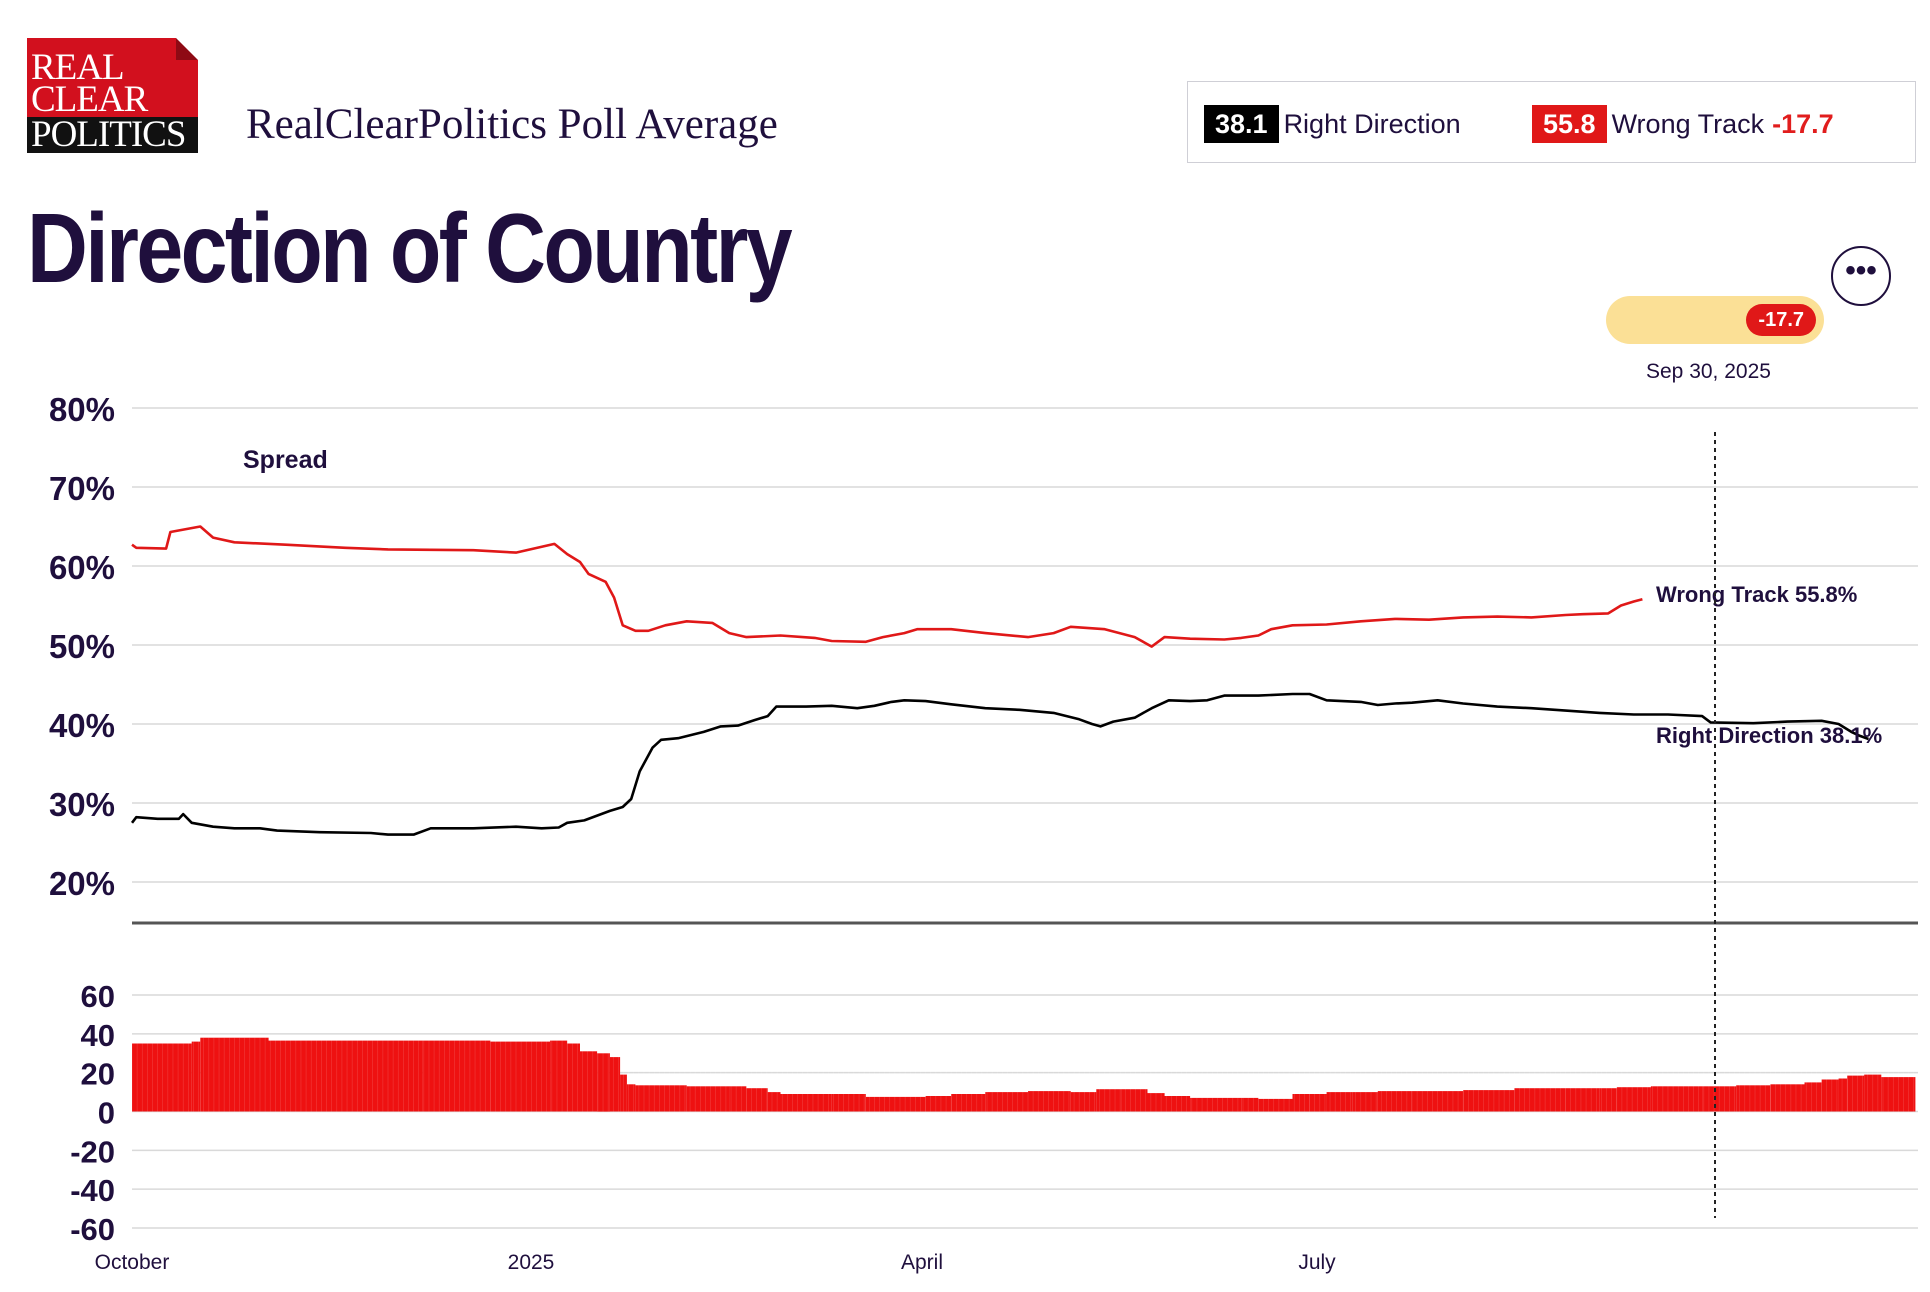 The width and height of the screenshot is (1930, 1292). I want to click on main-y-tick-label: 20%, so click(82, 883).